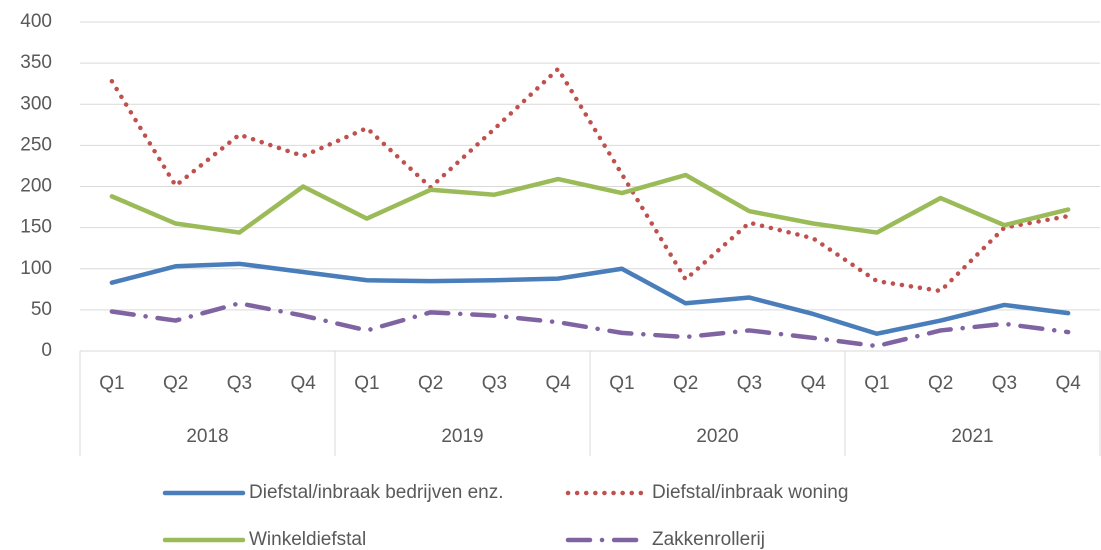  What do you see at coordinates (717, 436) in the screenshot?
I see `x-group-label: 2020` at bounding box center [717, 436].